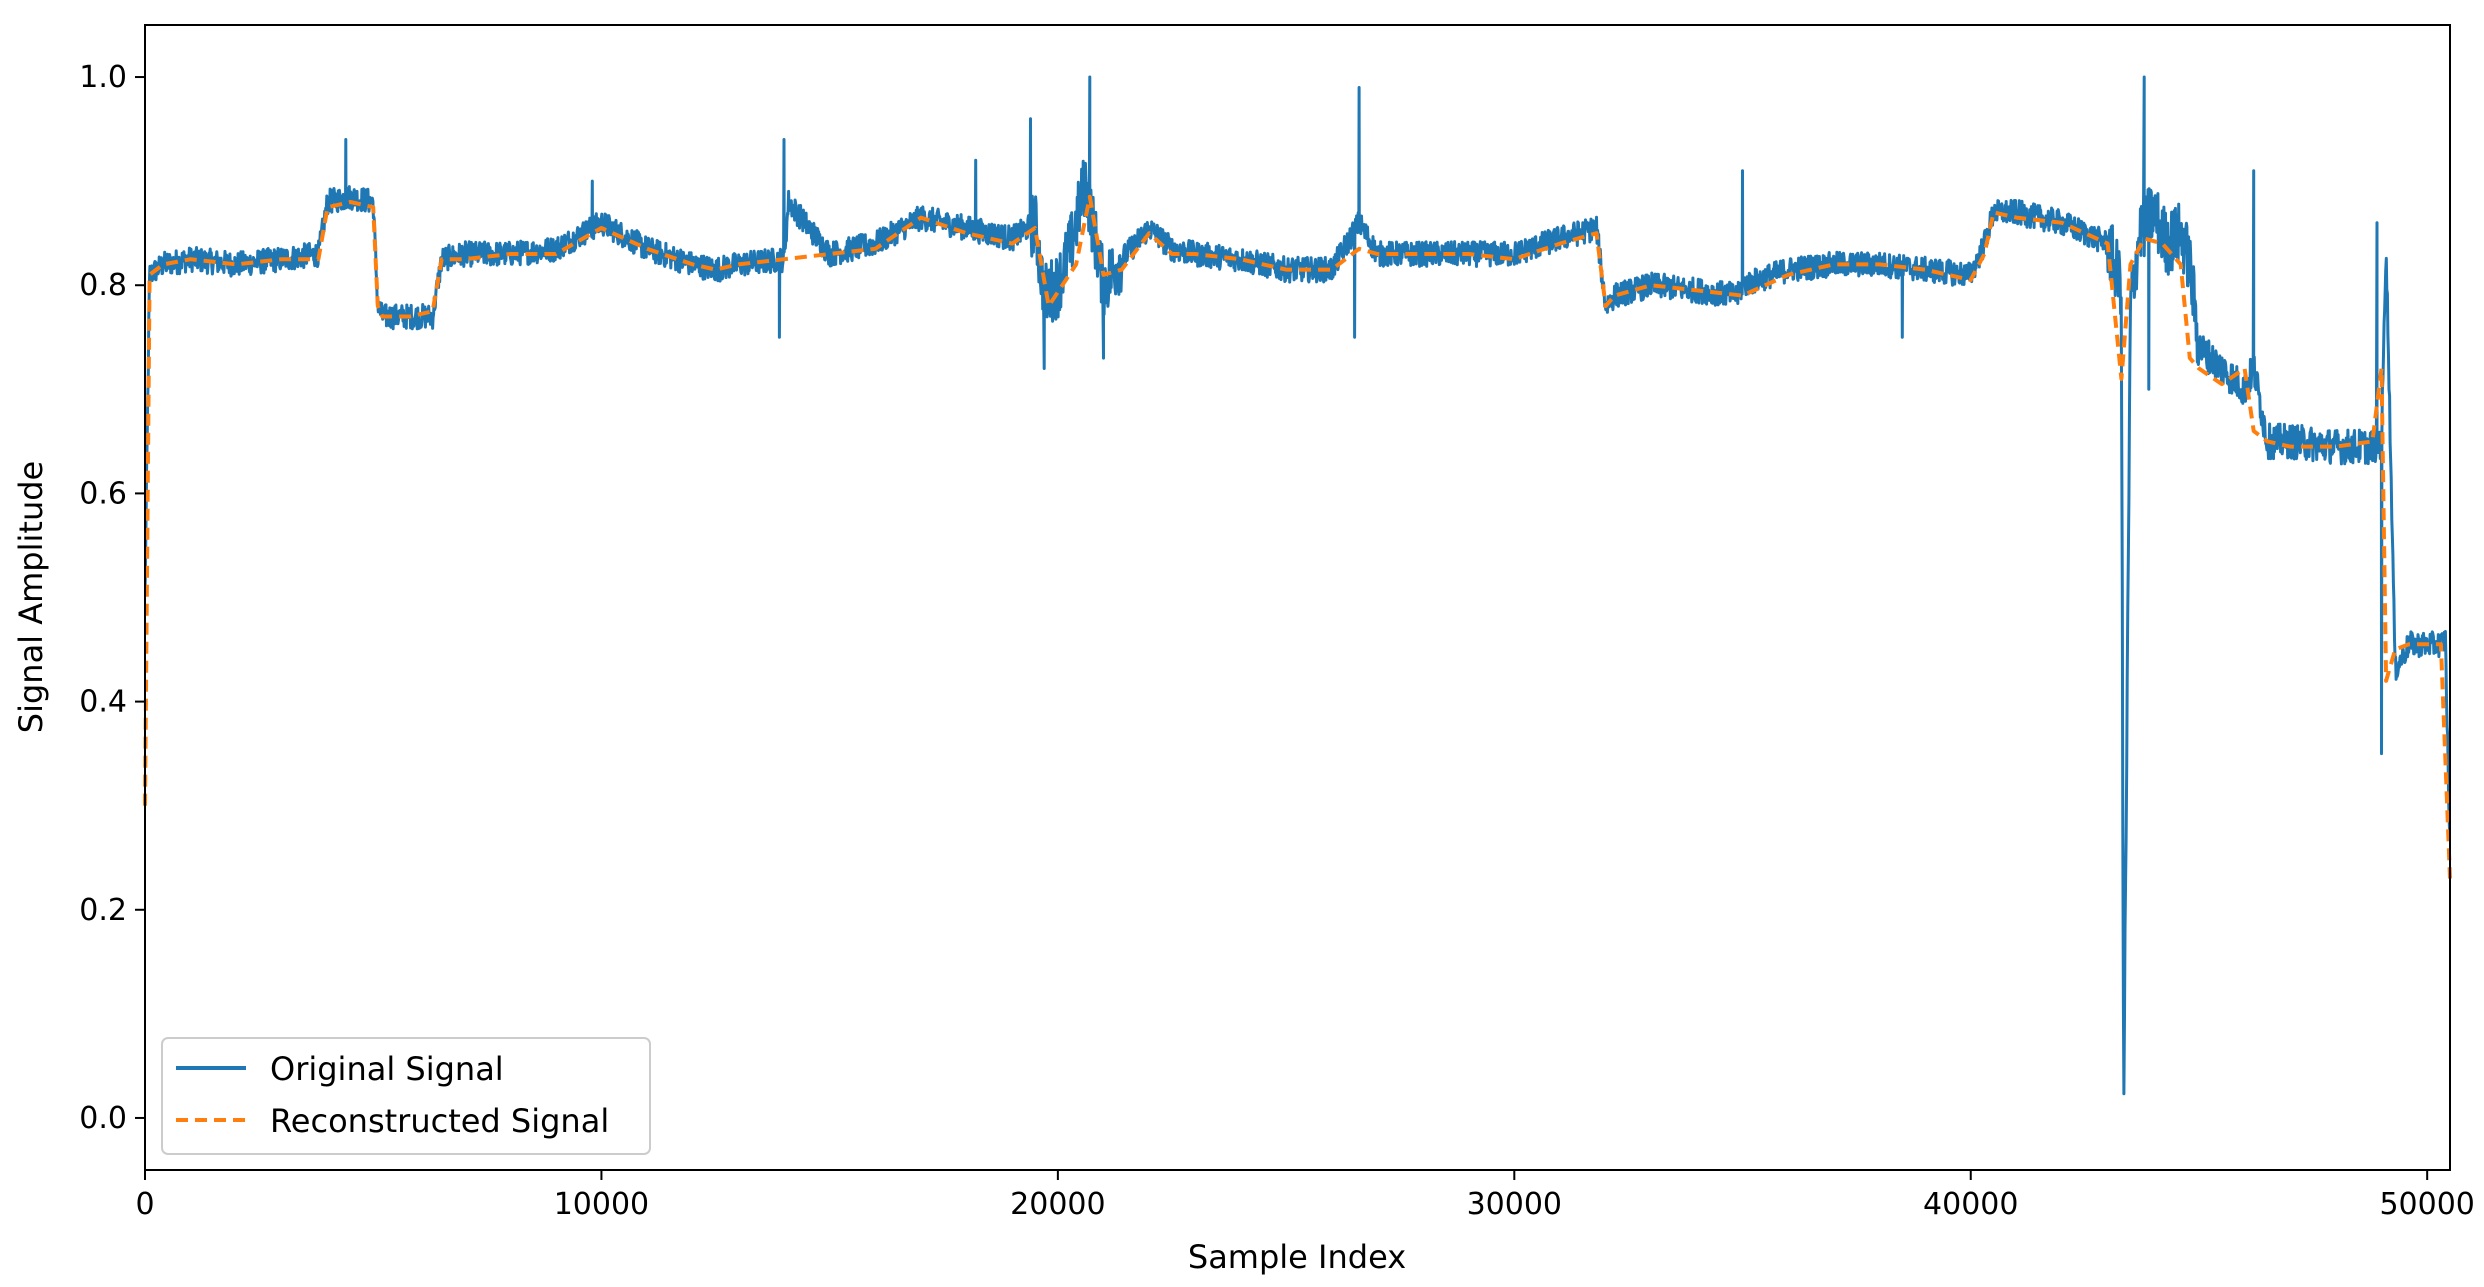 The height and width of the screenshot is (1287, 2484). What do you see at coordinates (387, 1069) in the screenshot?
I see `legend-label-original: Original Signal` at bounding box center [387, 1069].